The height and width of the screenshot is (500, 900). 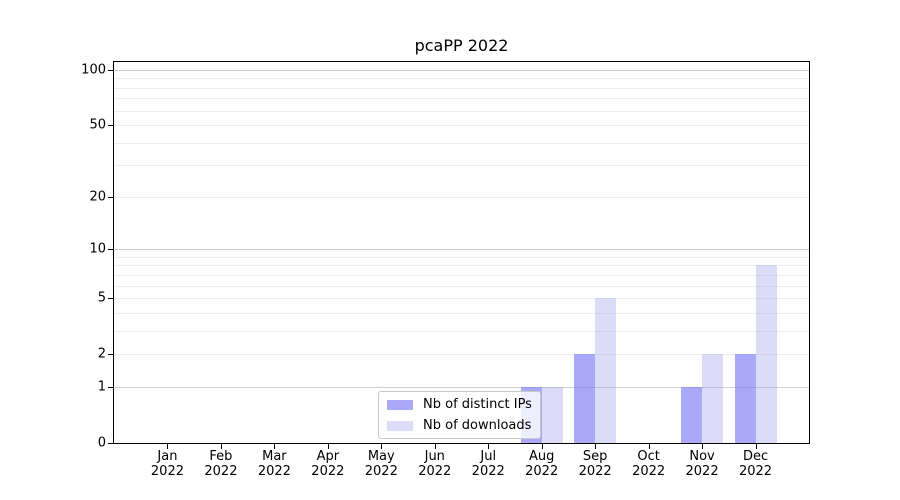 What do you see at coordinates (97, 125) in the screenshot?
I see `y-tick-label: 50` at bounding box center [97, 125].